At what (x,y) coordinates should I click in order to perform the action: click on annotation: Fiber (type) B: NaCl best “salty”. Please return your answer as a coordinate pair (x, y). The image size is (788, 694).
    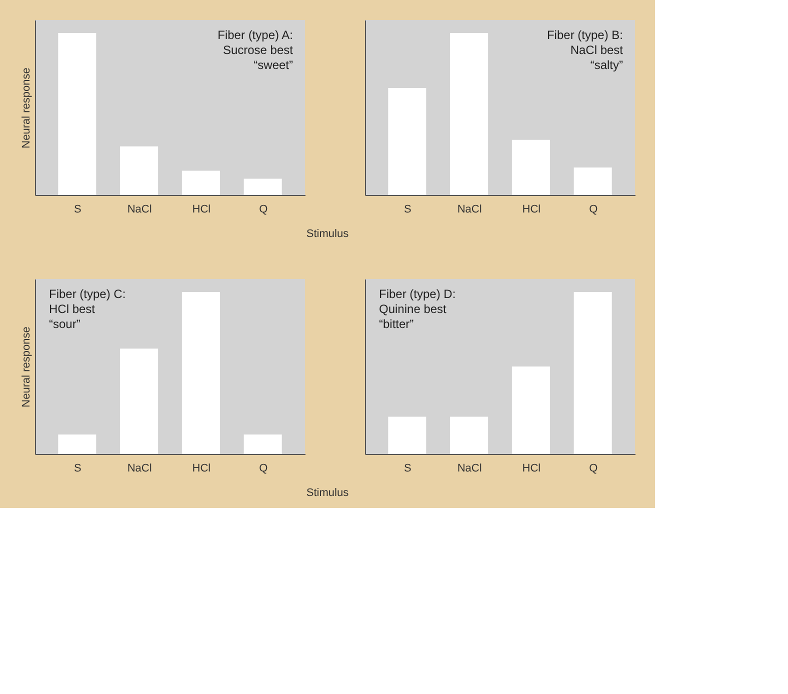
    Looking at the image, I should click on (585, 50).